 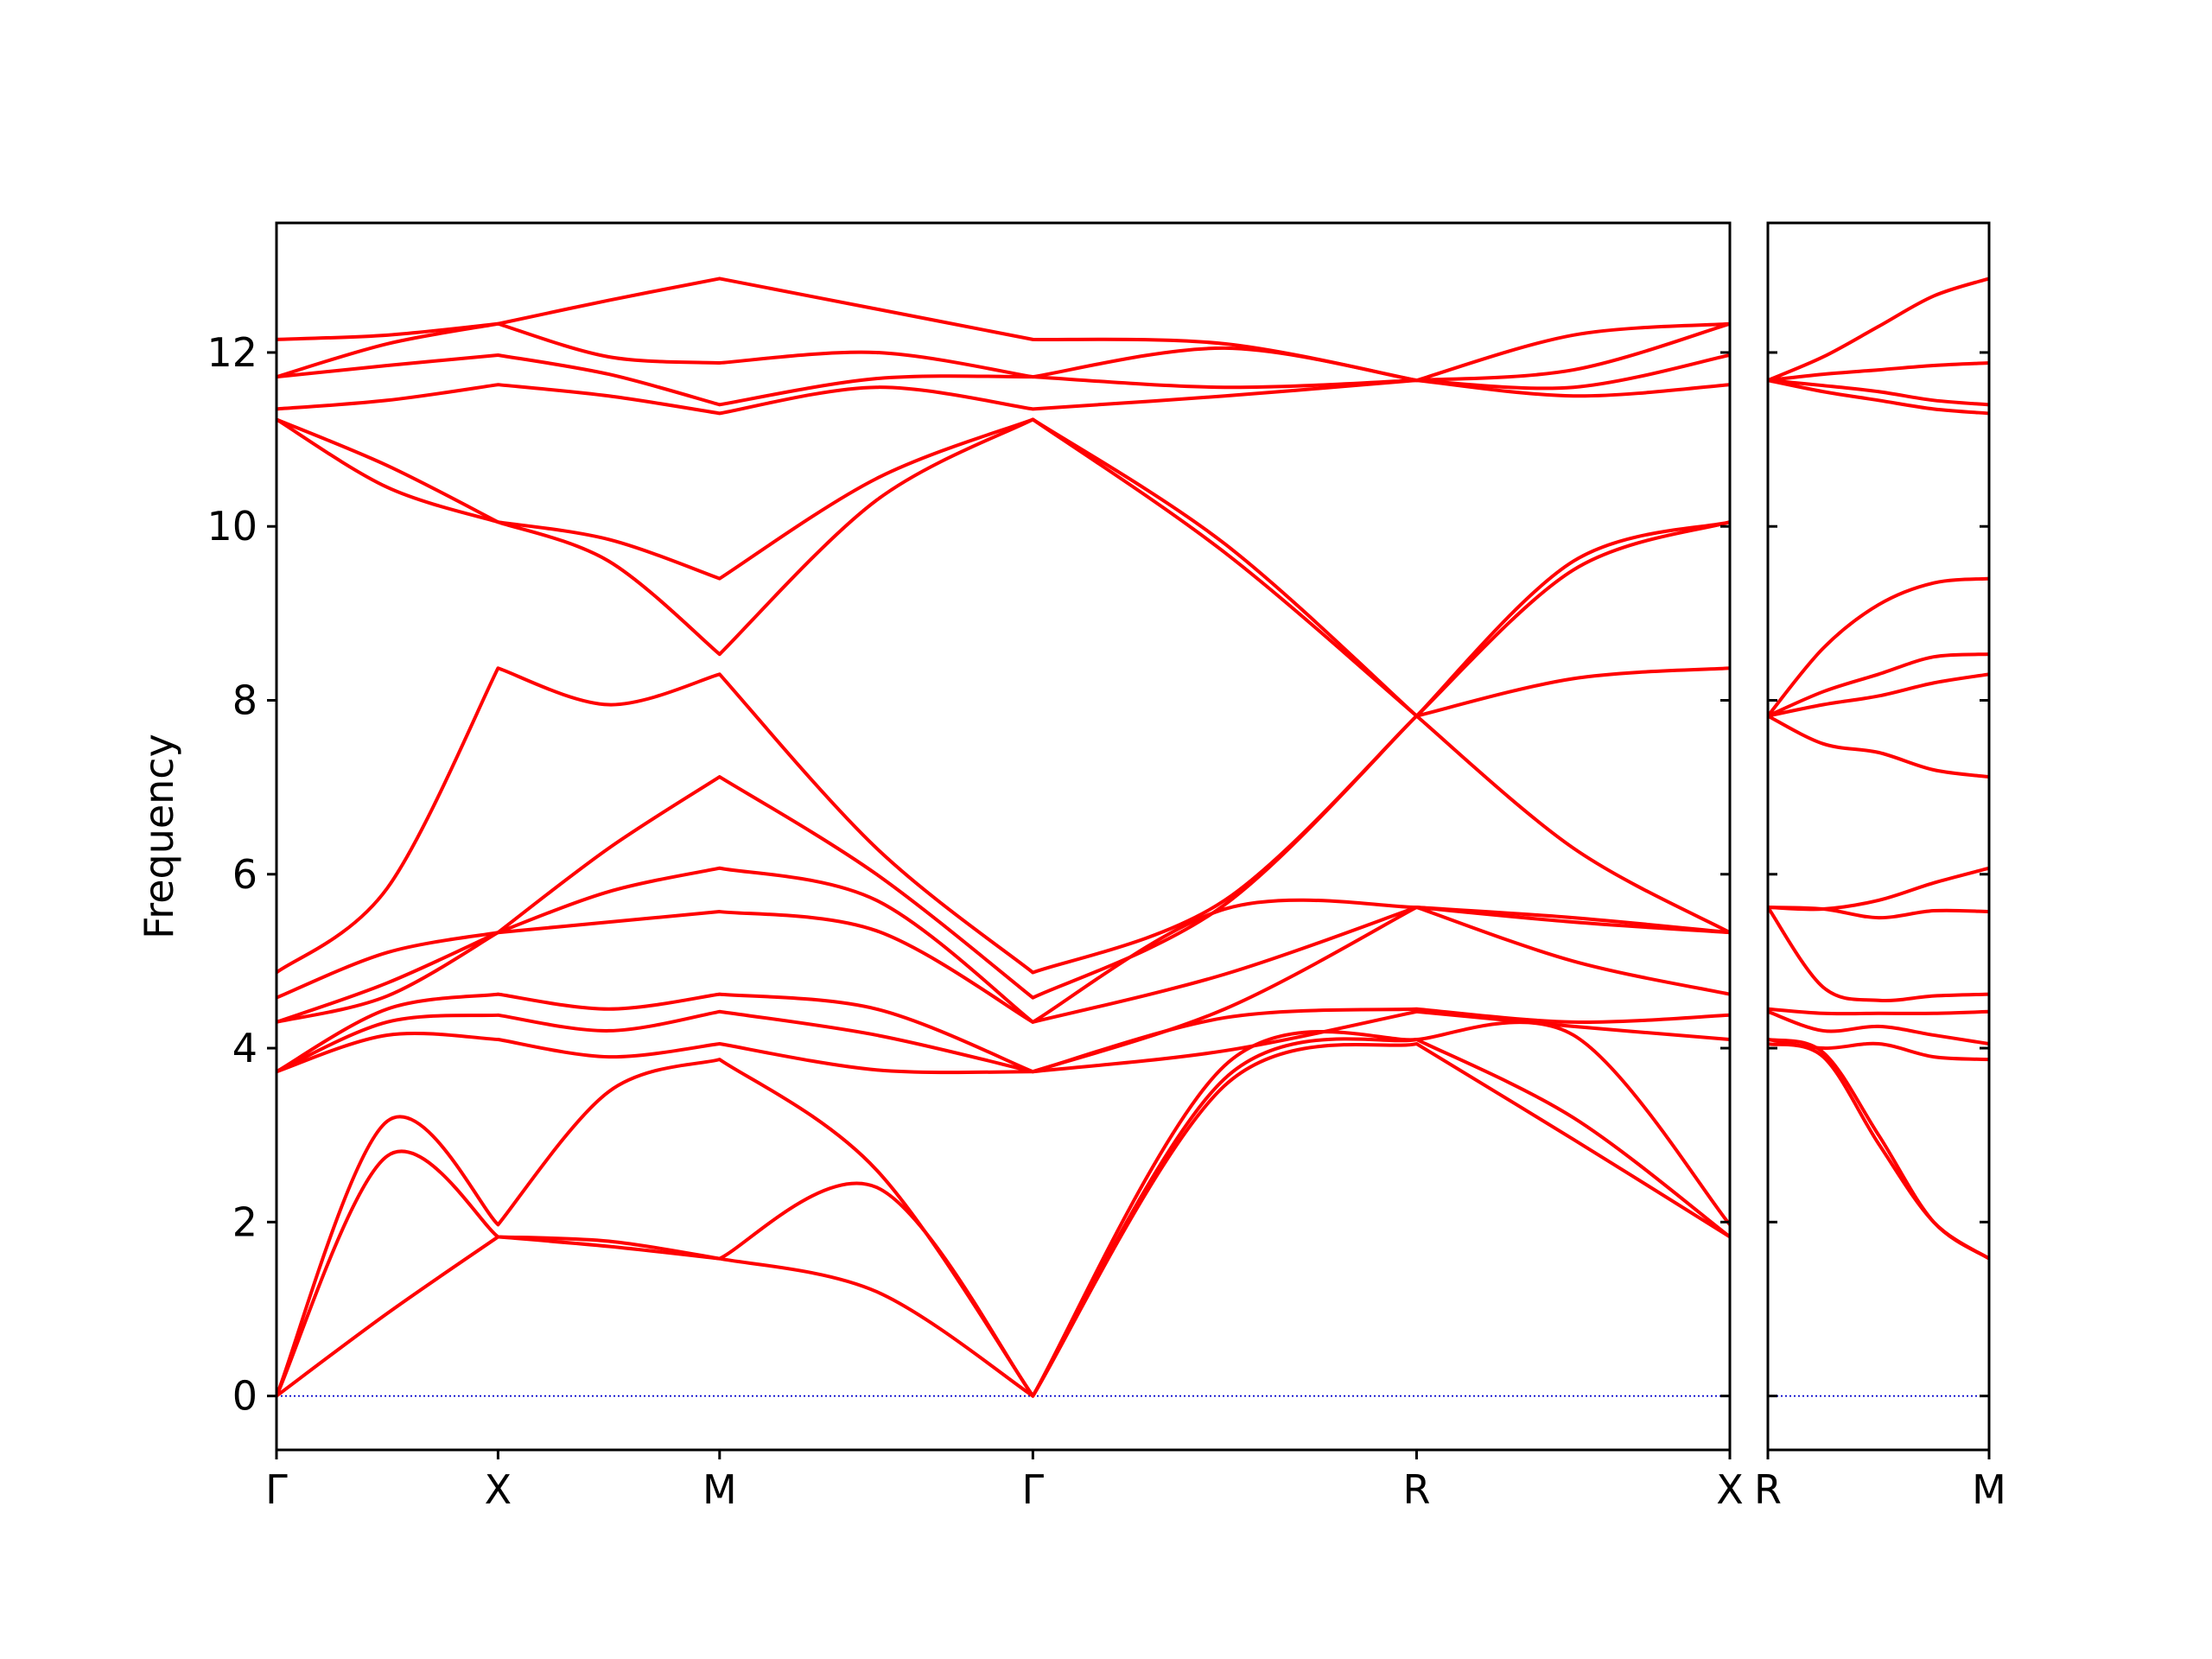 What do you see at coordinates (232, 352) in the screenshot?
I see `y-tick-label: 12` at bounding box center [232, 352].